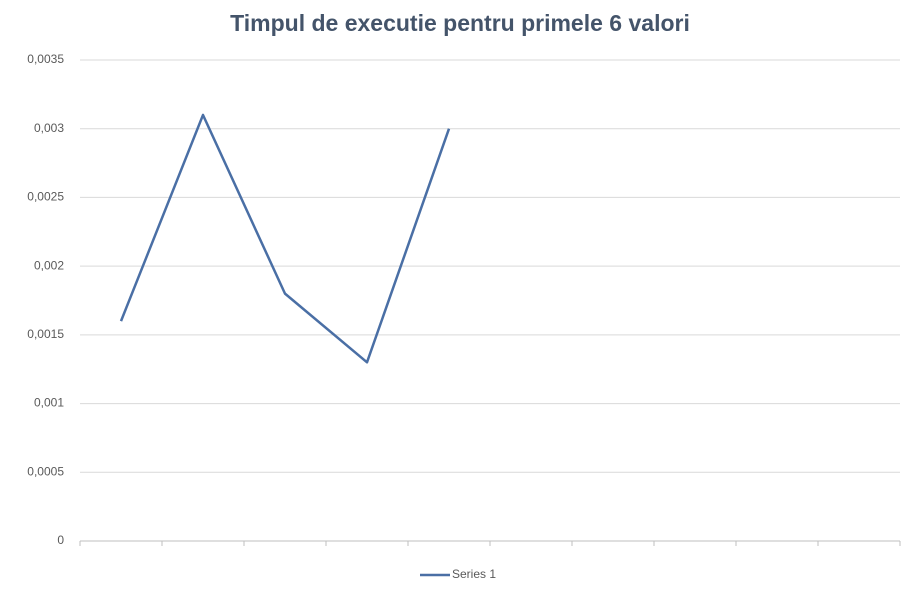  I want to click on y-tick-label: 0,0035, so click(45, 59).